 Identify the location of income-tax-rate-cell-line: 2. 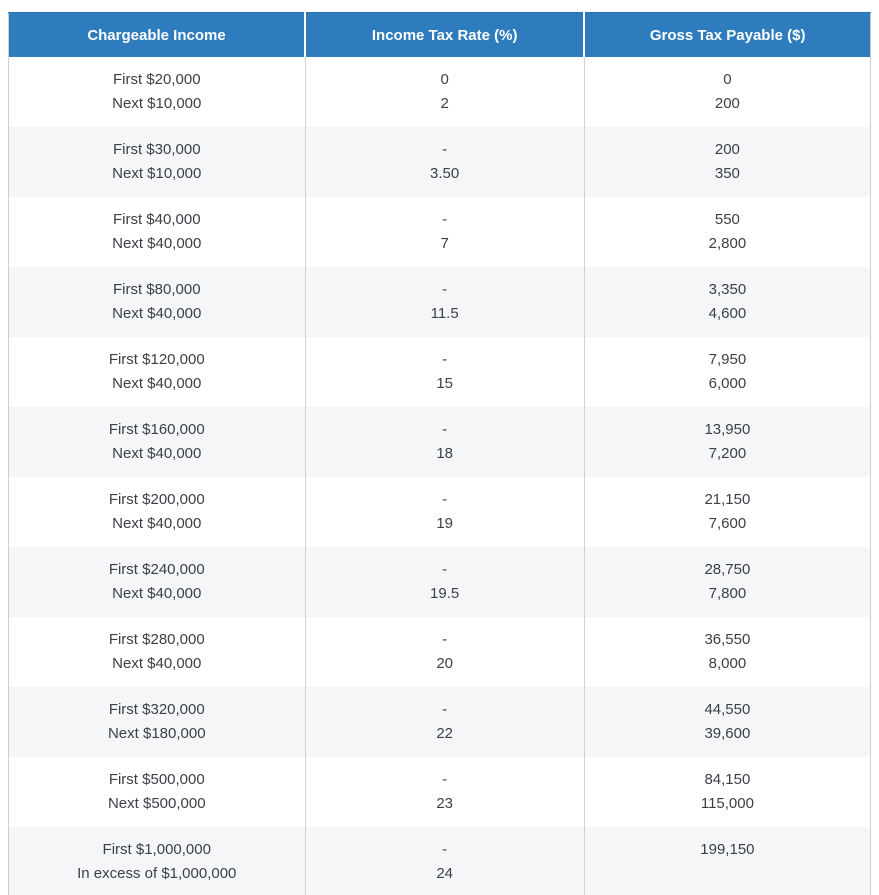
(444, 103).